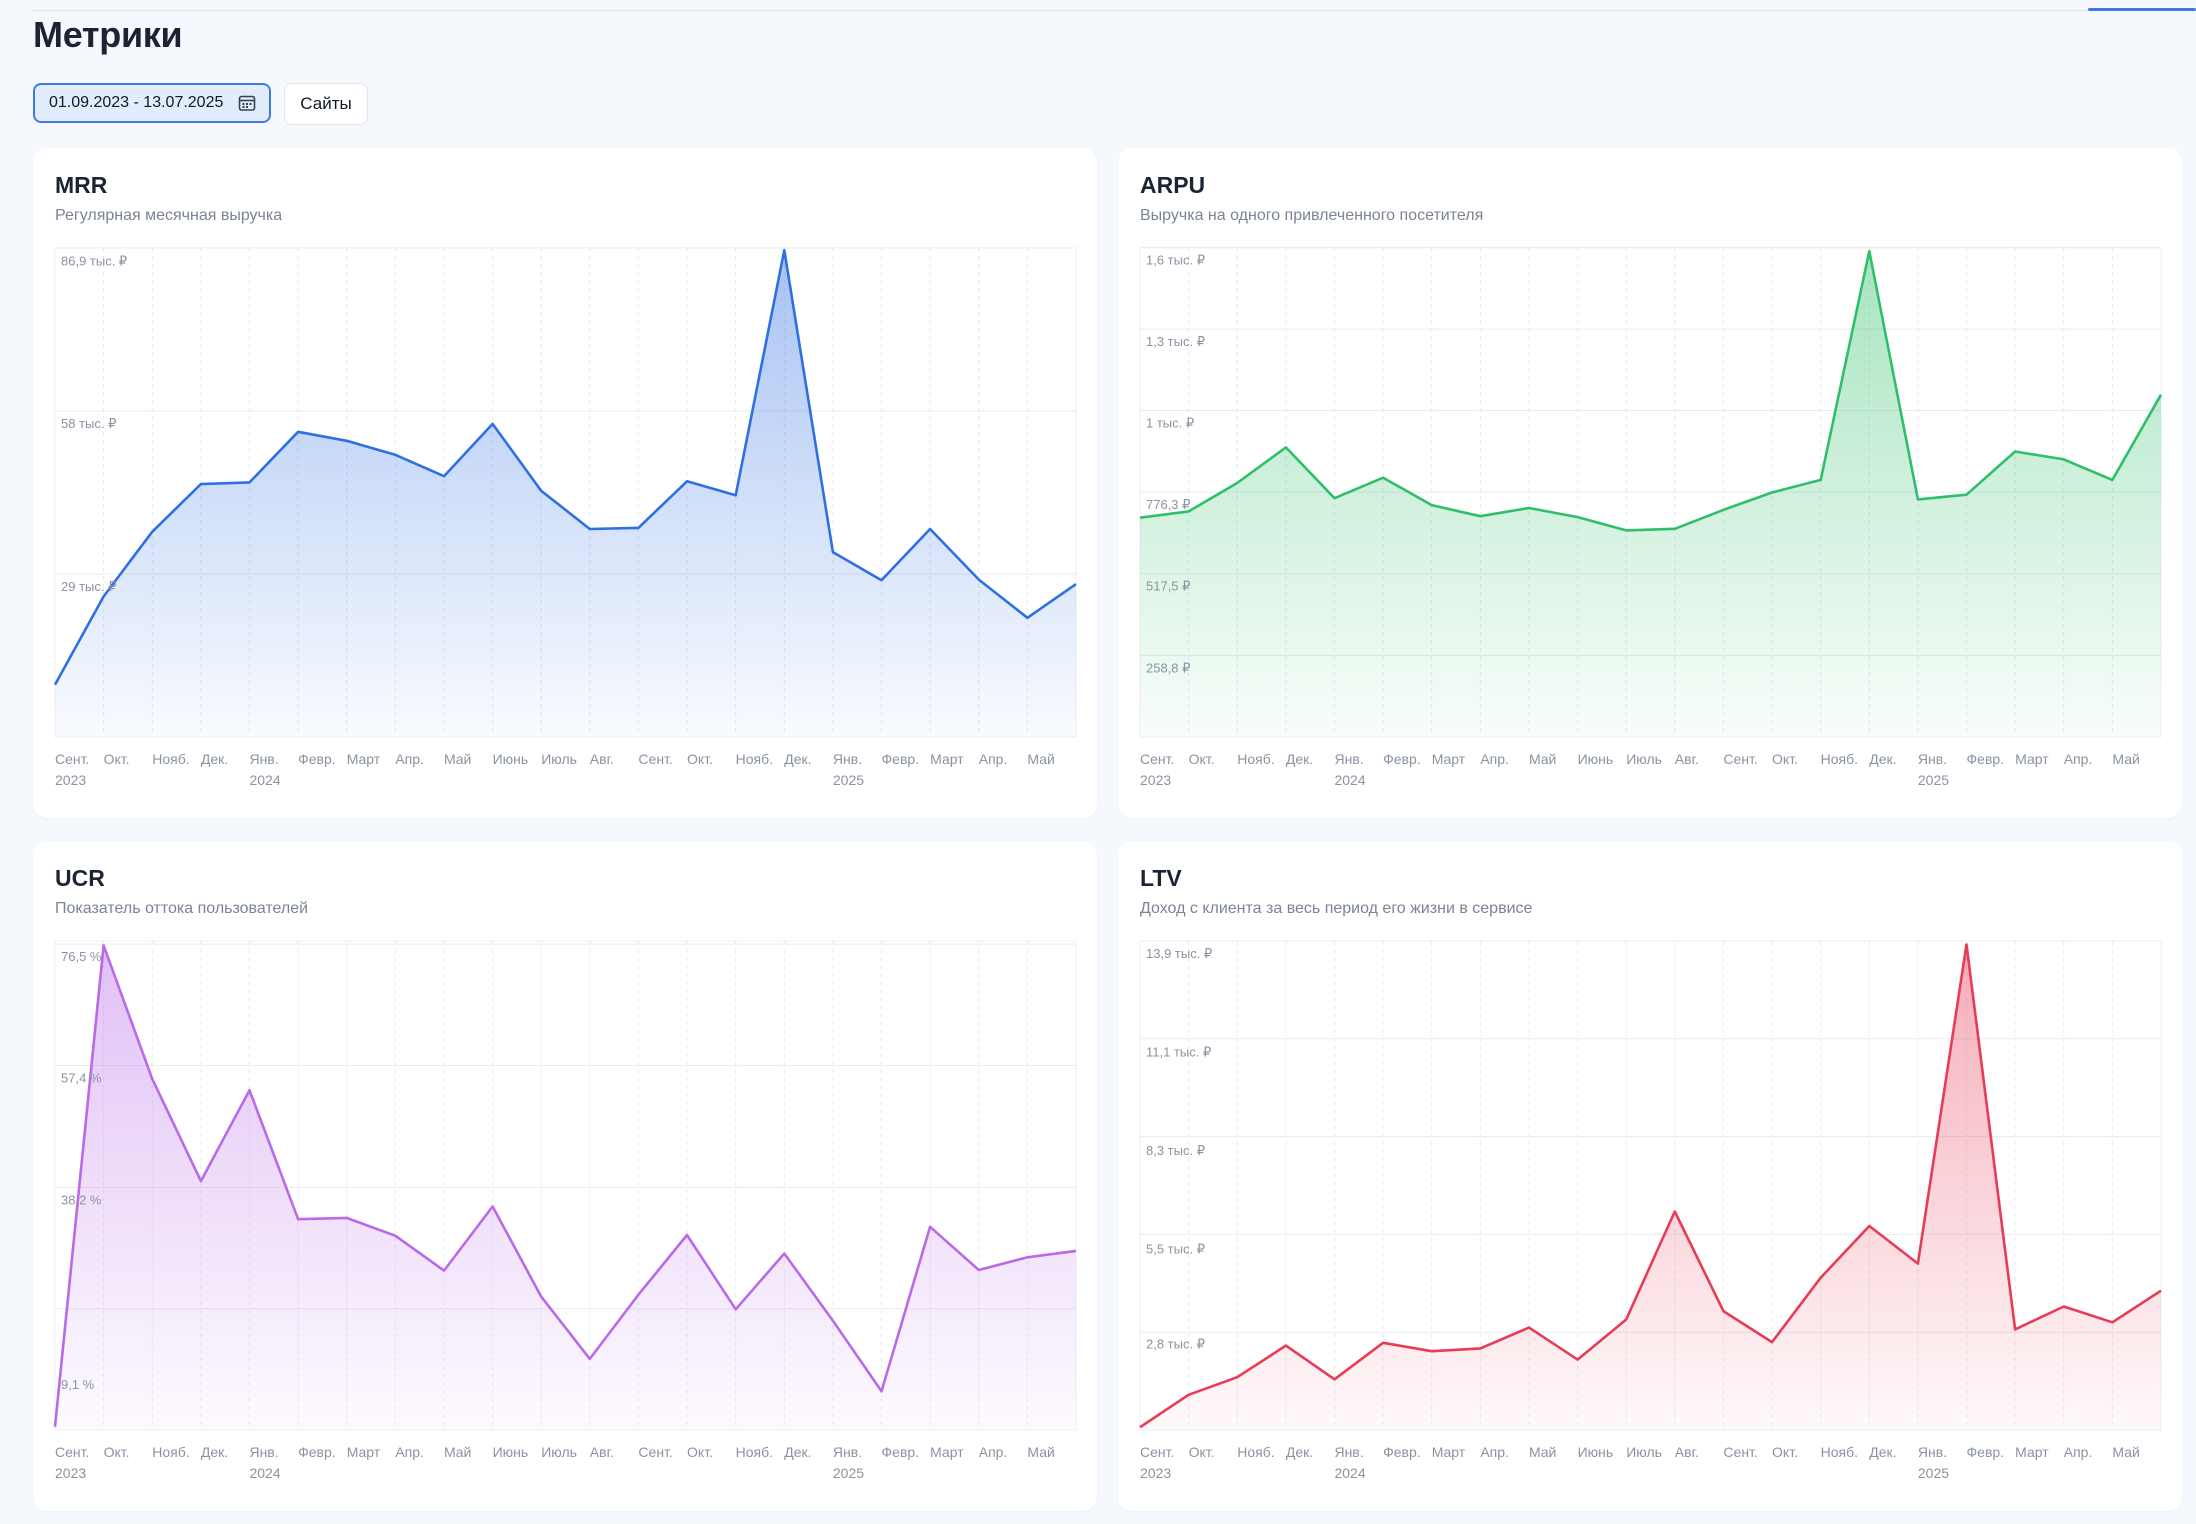 The height and width of the screenshot is (1524, 2196). Describe the element at coordinates (1161, 878) in the screenshot. I see `chart-title: LTV` at that location.